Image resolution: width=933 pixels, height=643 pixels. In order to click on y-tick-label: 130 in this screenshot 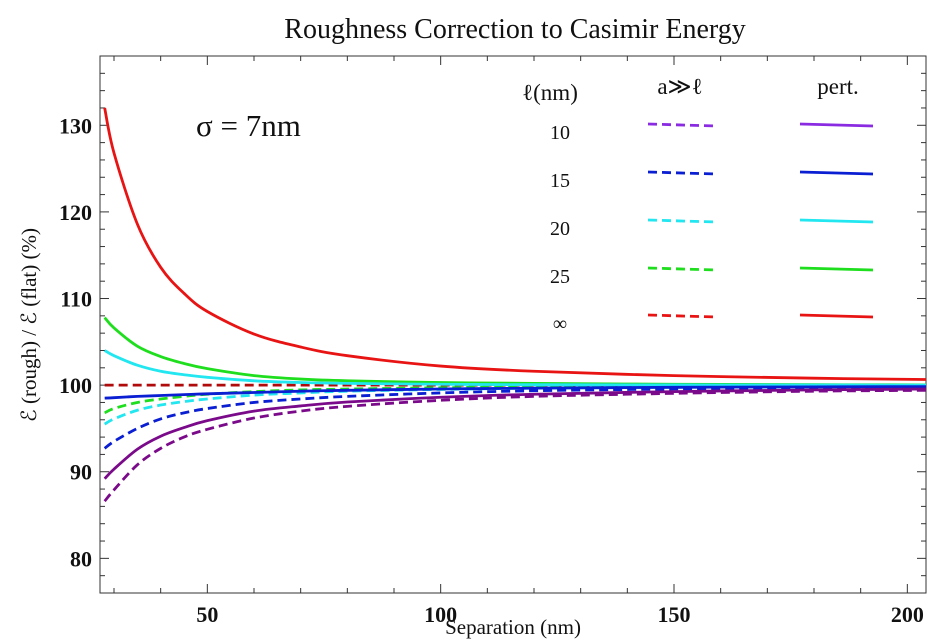, I will do `click(75, 125)`.